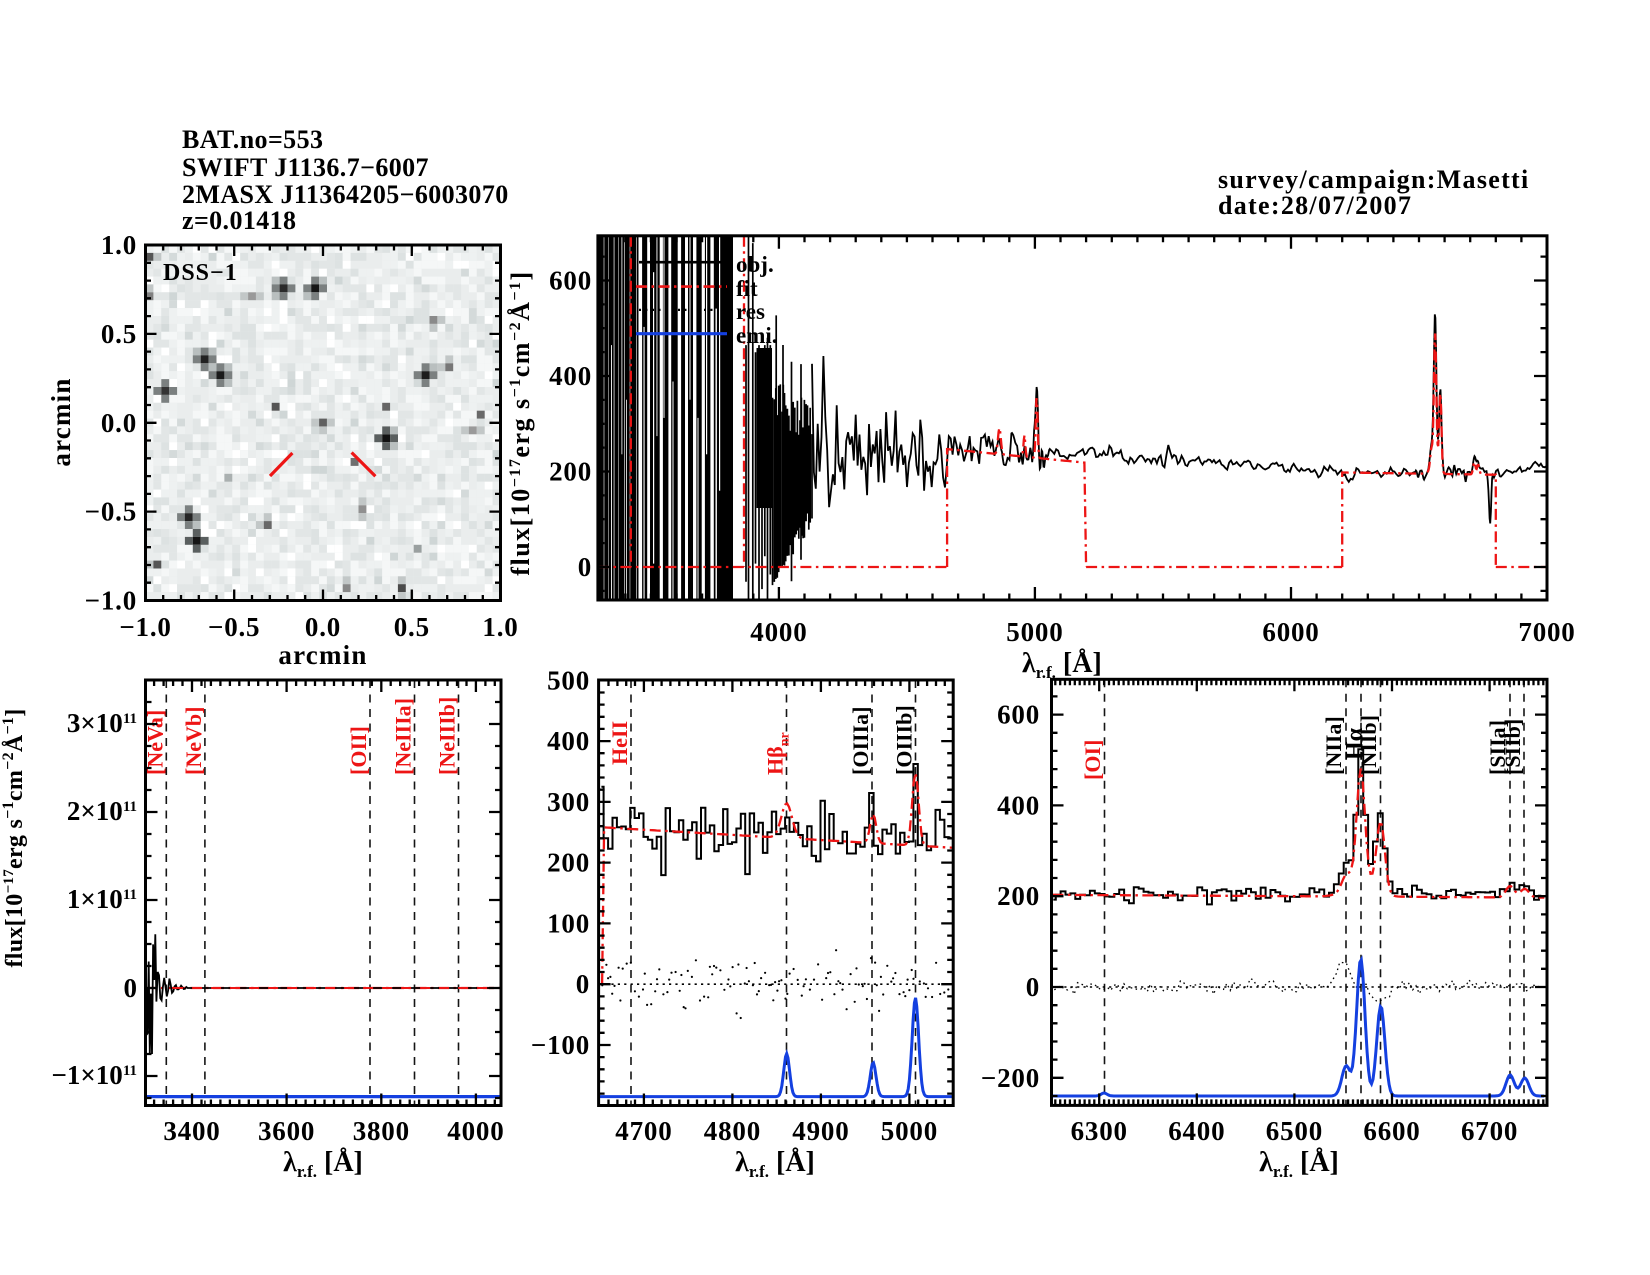  Describe the element at coordinates (755, 264) in the screenshot. I see `svg-text: obj.` at that location.